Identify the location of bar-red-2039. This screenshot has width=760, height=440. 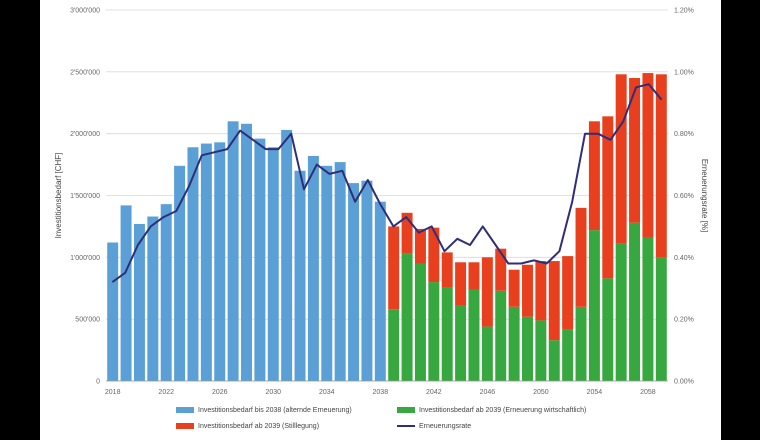
(394, 268).